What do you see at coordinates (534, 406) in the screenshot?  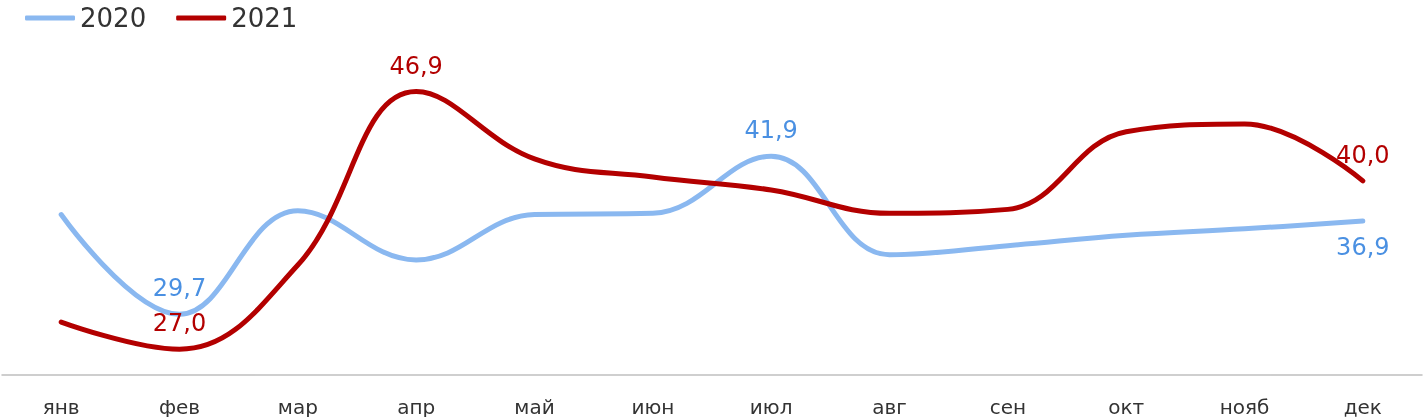 I see `x-tick-label: май` at bounding box center [534, 406].